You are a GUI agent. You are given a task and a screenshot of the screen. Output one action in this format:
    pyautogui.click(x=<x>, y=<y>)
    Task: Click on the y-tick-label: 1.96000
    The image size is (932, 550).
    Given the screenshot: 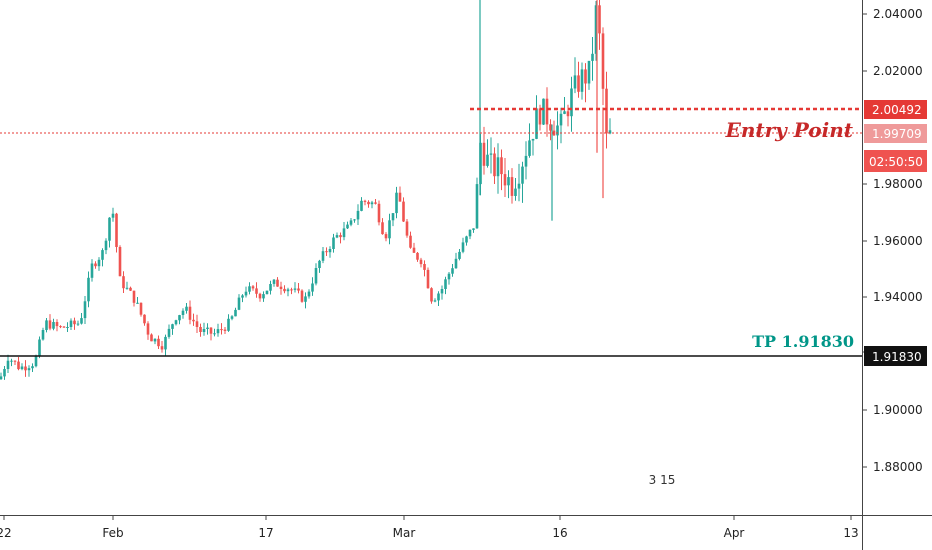 What is the action you would take?
    pyautogui.click(x=898, y=241)
    